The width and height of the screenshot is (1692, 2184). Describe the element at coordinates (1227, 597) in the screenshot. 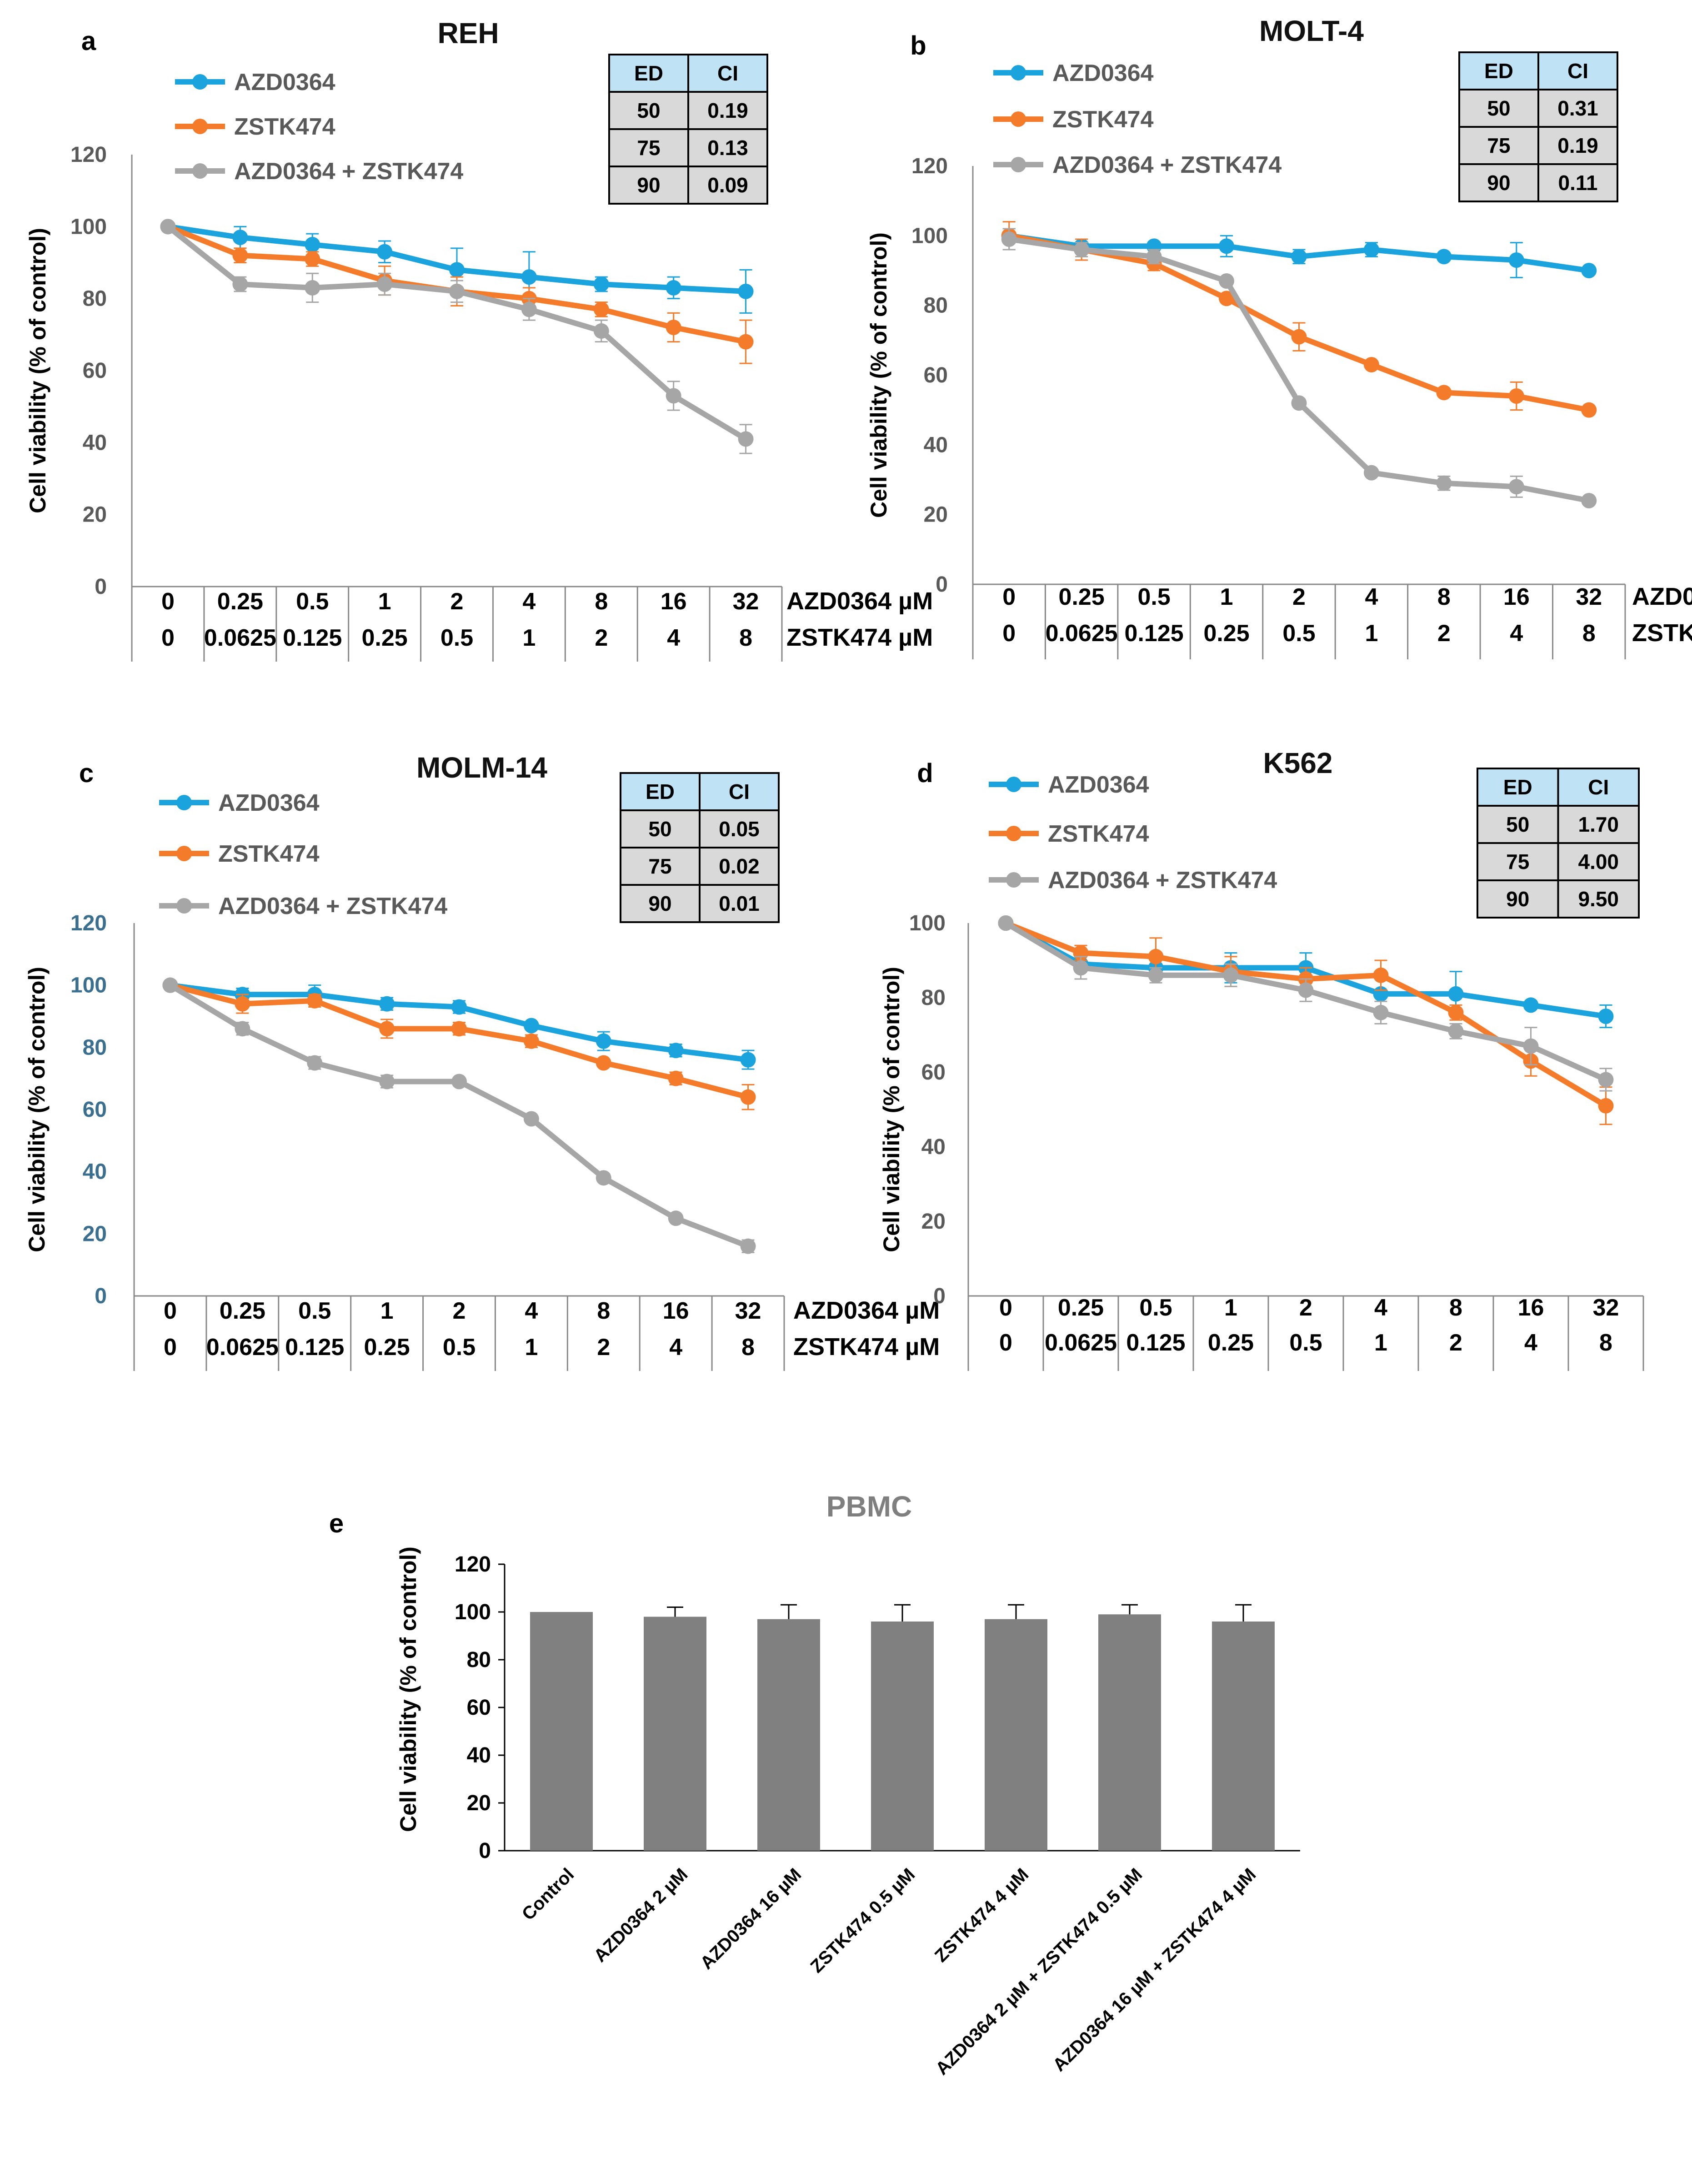

I see `x-category-label: 1` at that location.